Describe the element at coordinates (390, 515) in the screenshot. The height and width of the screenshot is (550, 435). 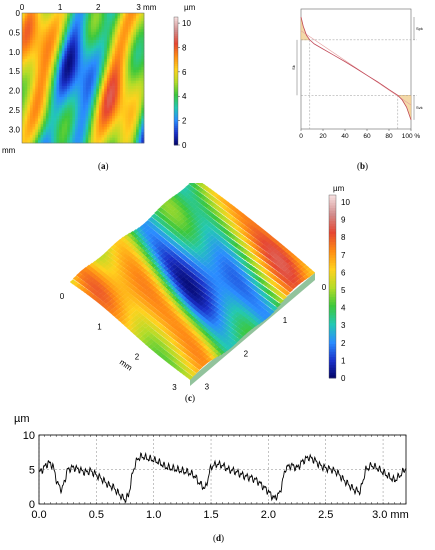
I see `x-tick-label: 3.0 mm` at that location.